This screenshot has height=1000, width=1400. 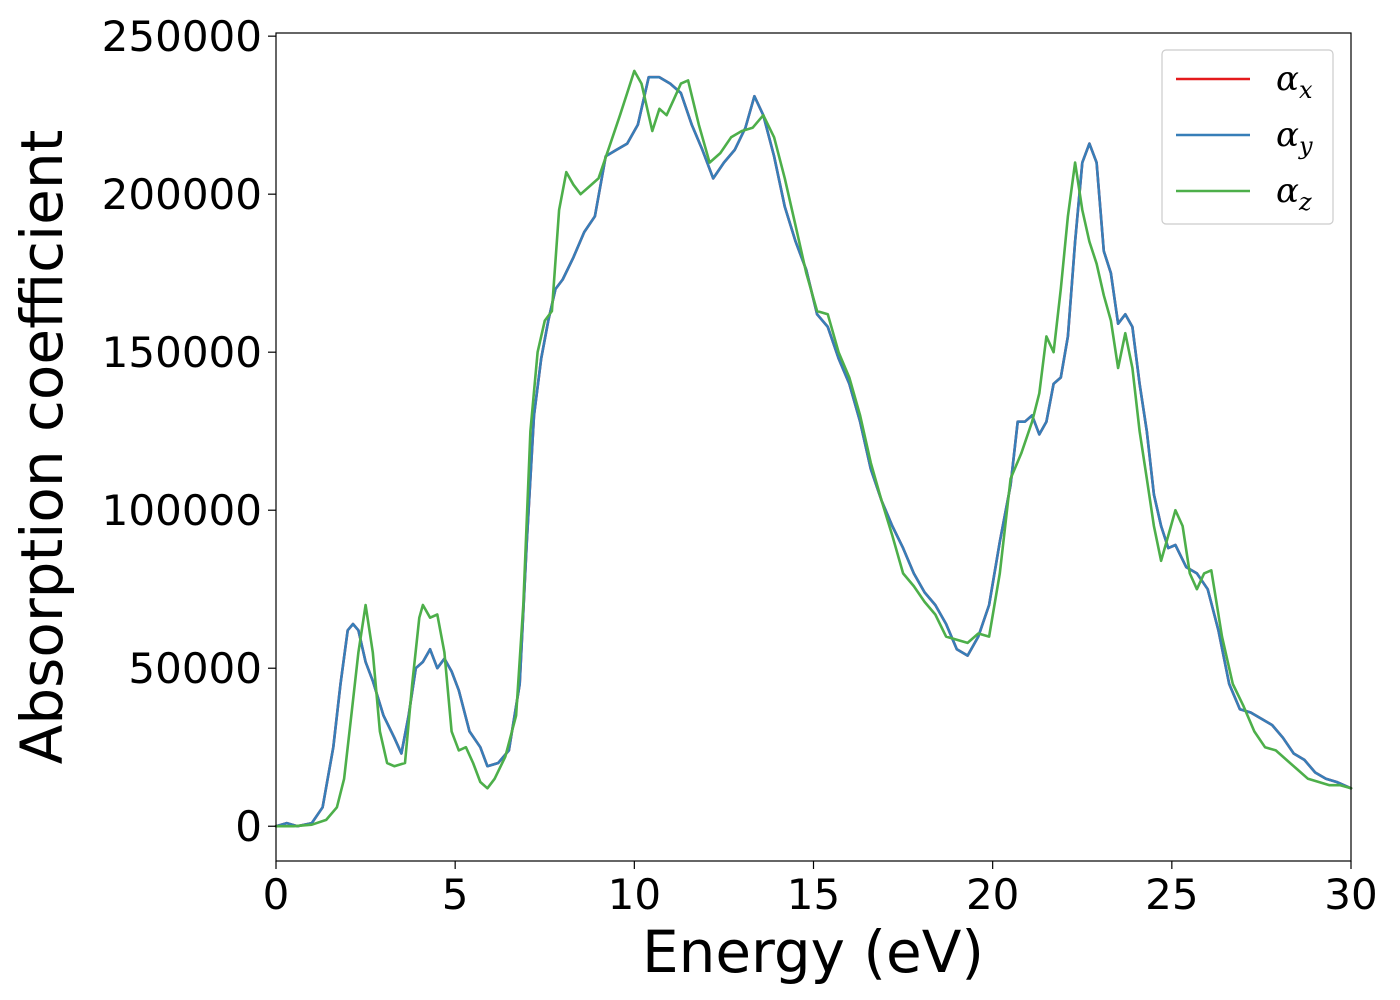 What do you see at coordinates (182, 510) in the screenshot?
I see `y-tick-label: 100000` at bounding box center [182, 510].